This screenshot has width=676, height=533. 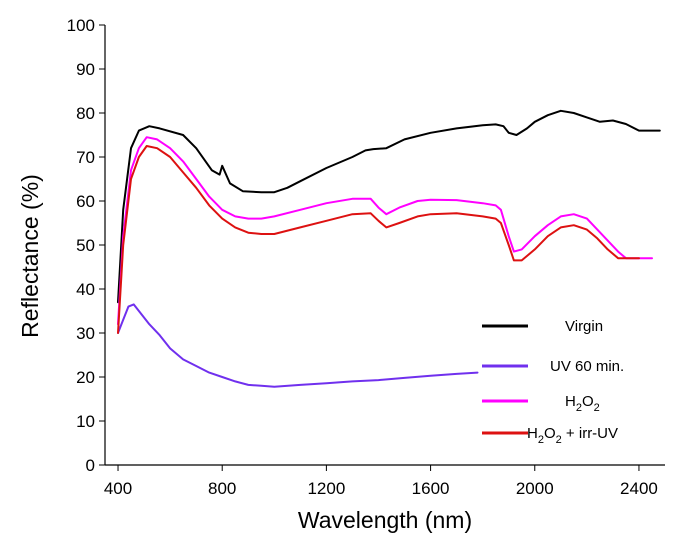 What do you see at coordinates (298, 345) in the screenshot?
I see `series-line` at bounding box center [298, 345].